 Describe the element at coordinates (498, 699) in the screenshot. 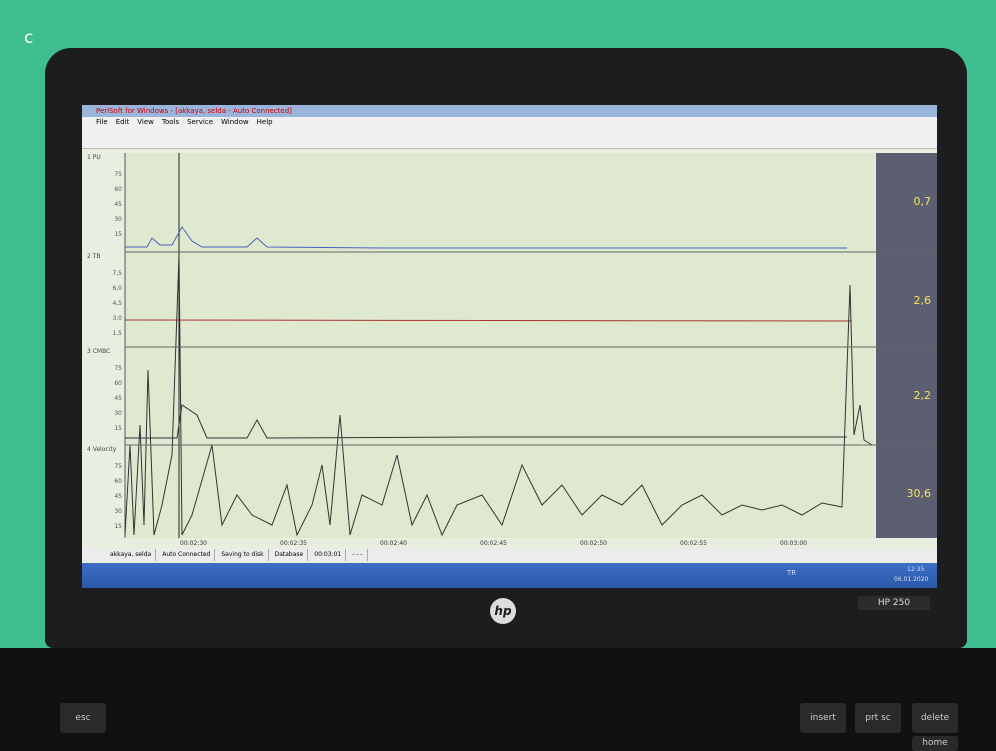

I see `keyboard: esc insert prt sc delete home` at that location.